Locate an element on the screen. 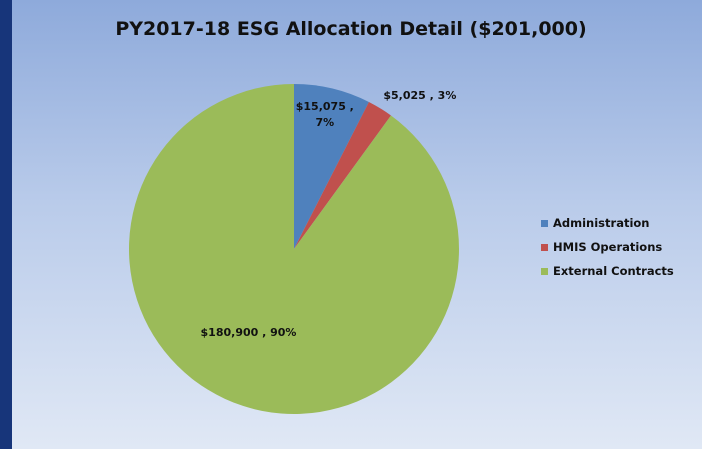 The image size is (702, 449). legend-label: Administration is located at coordinates (601, 223).